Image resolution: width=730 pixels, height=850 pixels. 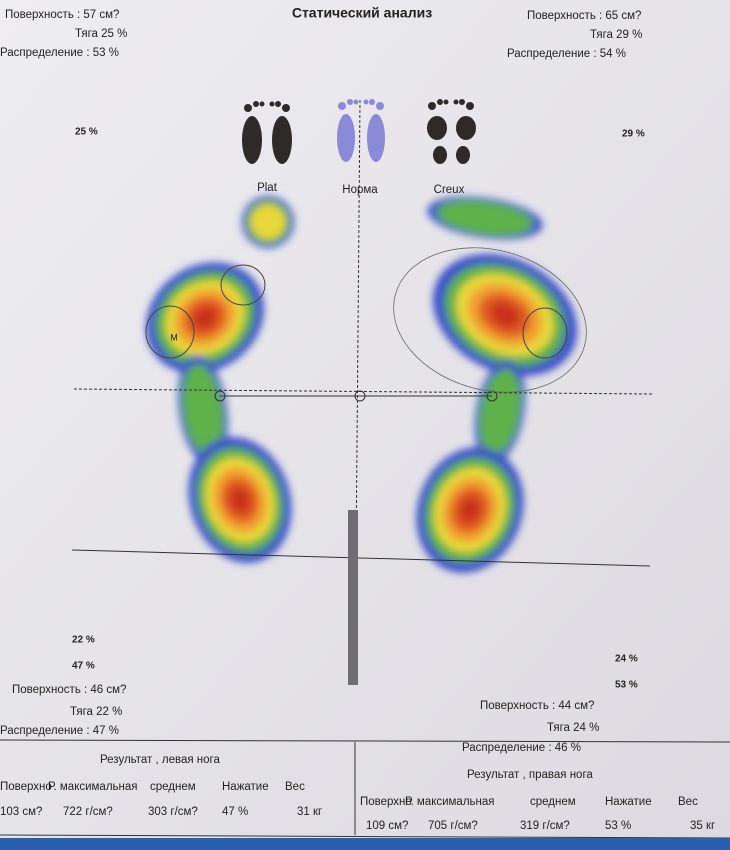 What do you see at coordinates (453, 826) in the screenshot?
I see `cell: 705 г/см?` at bounding box center [453, 826].